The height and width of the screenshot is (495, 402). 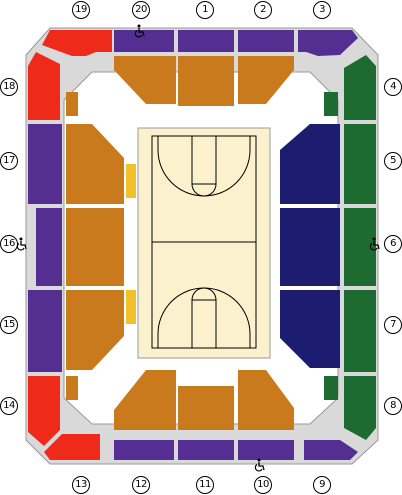 I want to click on section-17-seats, so click(x=45, y=164).